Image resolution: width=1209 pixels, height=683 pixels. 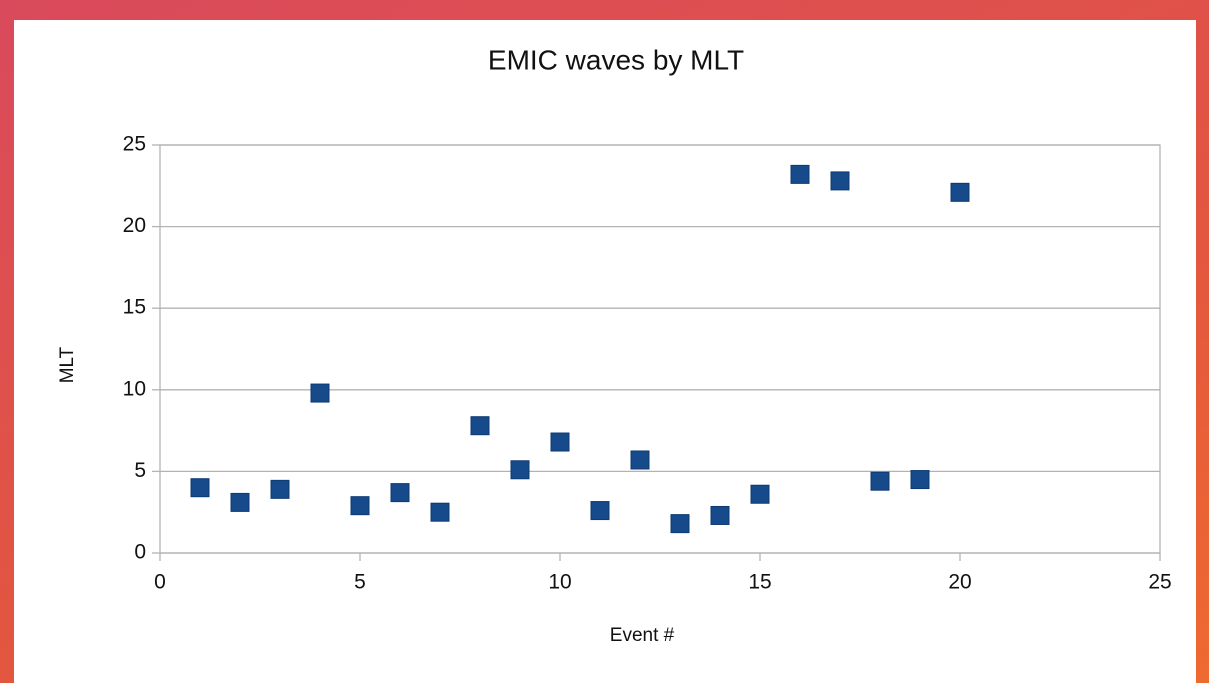 What do you see at coordinates (134, 307) in the screenshot?
I see `y-tick-label: 15` at bounding box center [134, 307].